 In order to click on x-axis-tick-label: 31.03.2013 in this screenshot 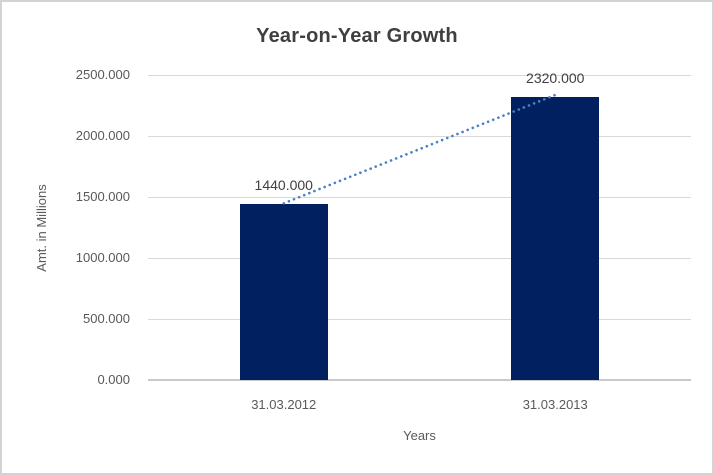, I will do `click(555, 404)`.